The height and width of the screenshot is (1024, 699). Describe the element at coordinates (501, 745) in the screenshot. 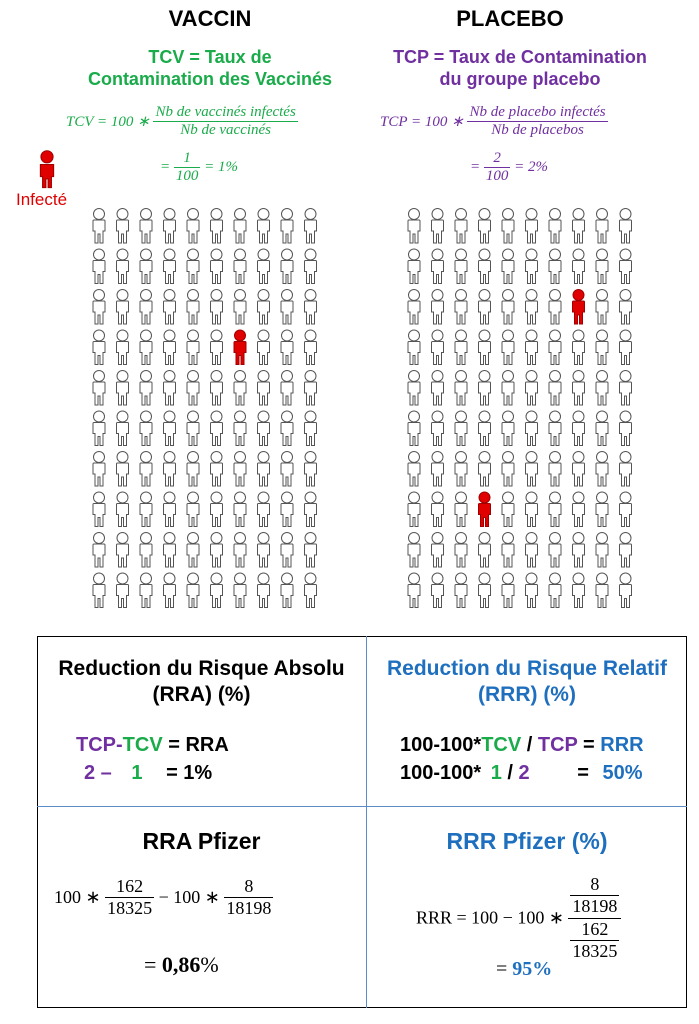

I see `rrr-eq1-tcv: TCV` at that location.